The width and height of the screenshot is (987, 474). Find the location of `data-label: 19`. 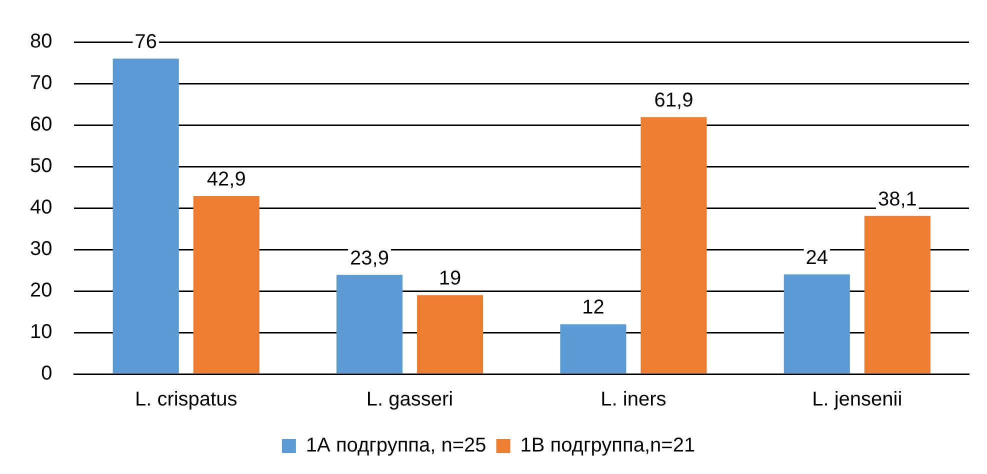

data-label: 19 is located at coordinates (450, 279).